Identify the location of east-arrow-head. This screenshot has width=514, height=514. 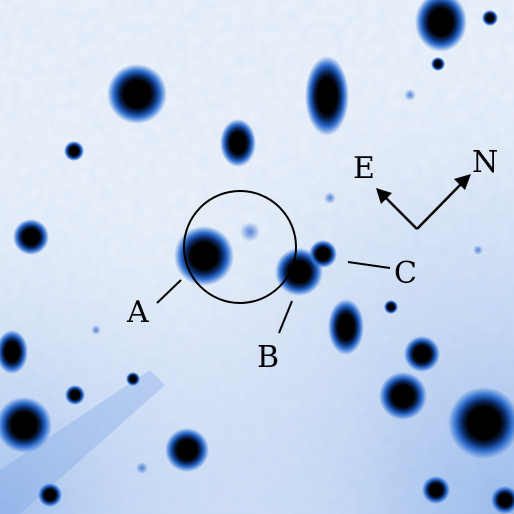
(384, 196).